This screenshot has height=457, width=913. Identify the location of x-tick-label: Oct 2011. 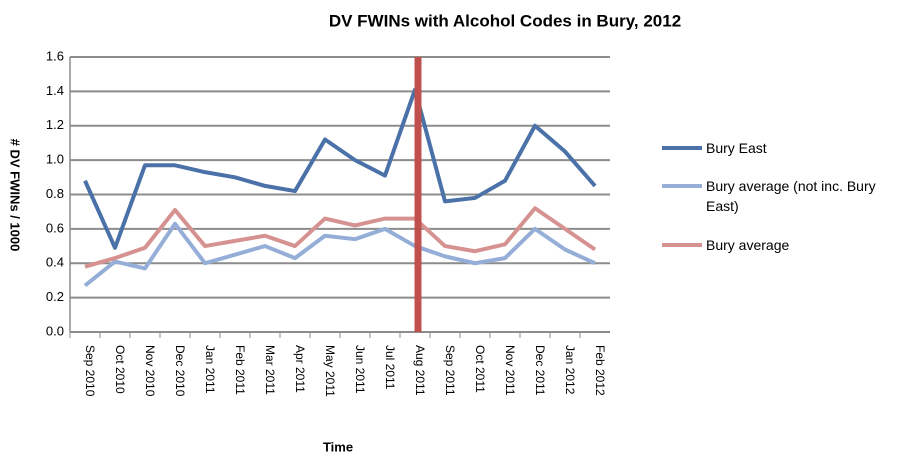
(480, 369).